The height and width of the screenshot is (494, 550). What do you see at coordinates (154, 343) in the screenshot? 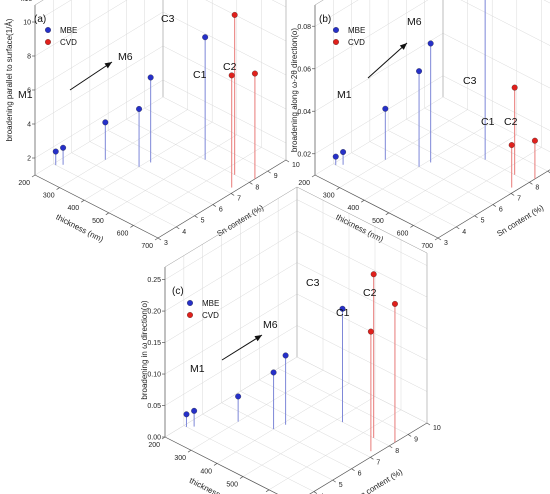
I see `z-tick-label: 0.15` at bounding box center [154, 343].